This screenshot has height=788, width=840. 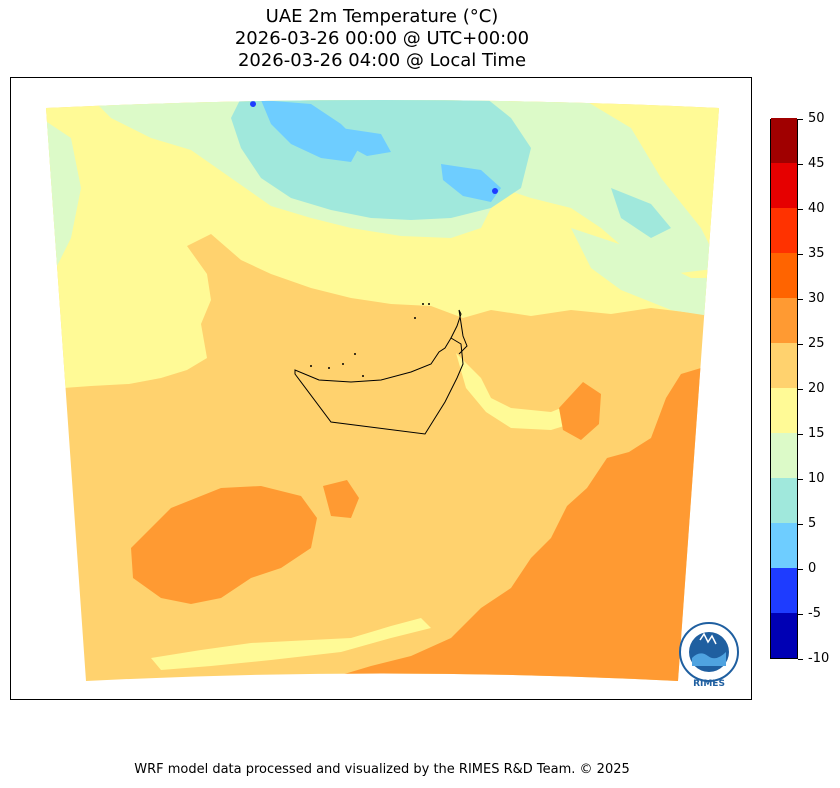 What do you see at coordinates (311, 131) in the screenshot?
I see `band-0-5-a` at bounding box center [311, 131].